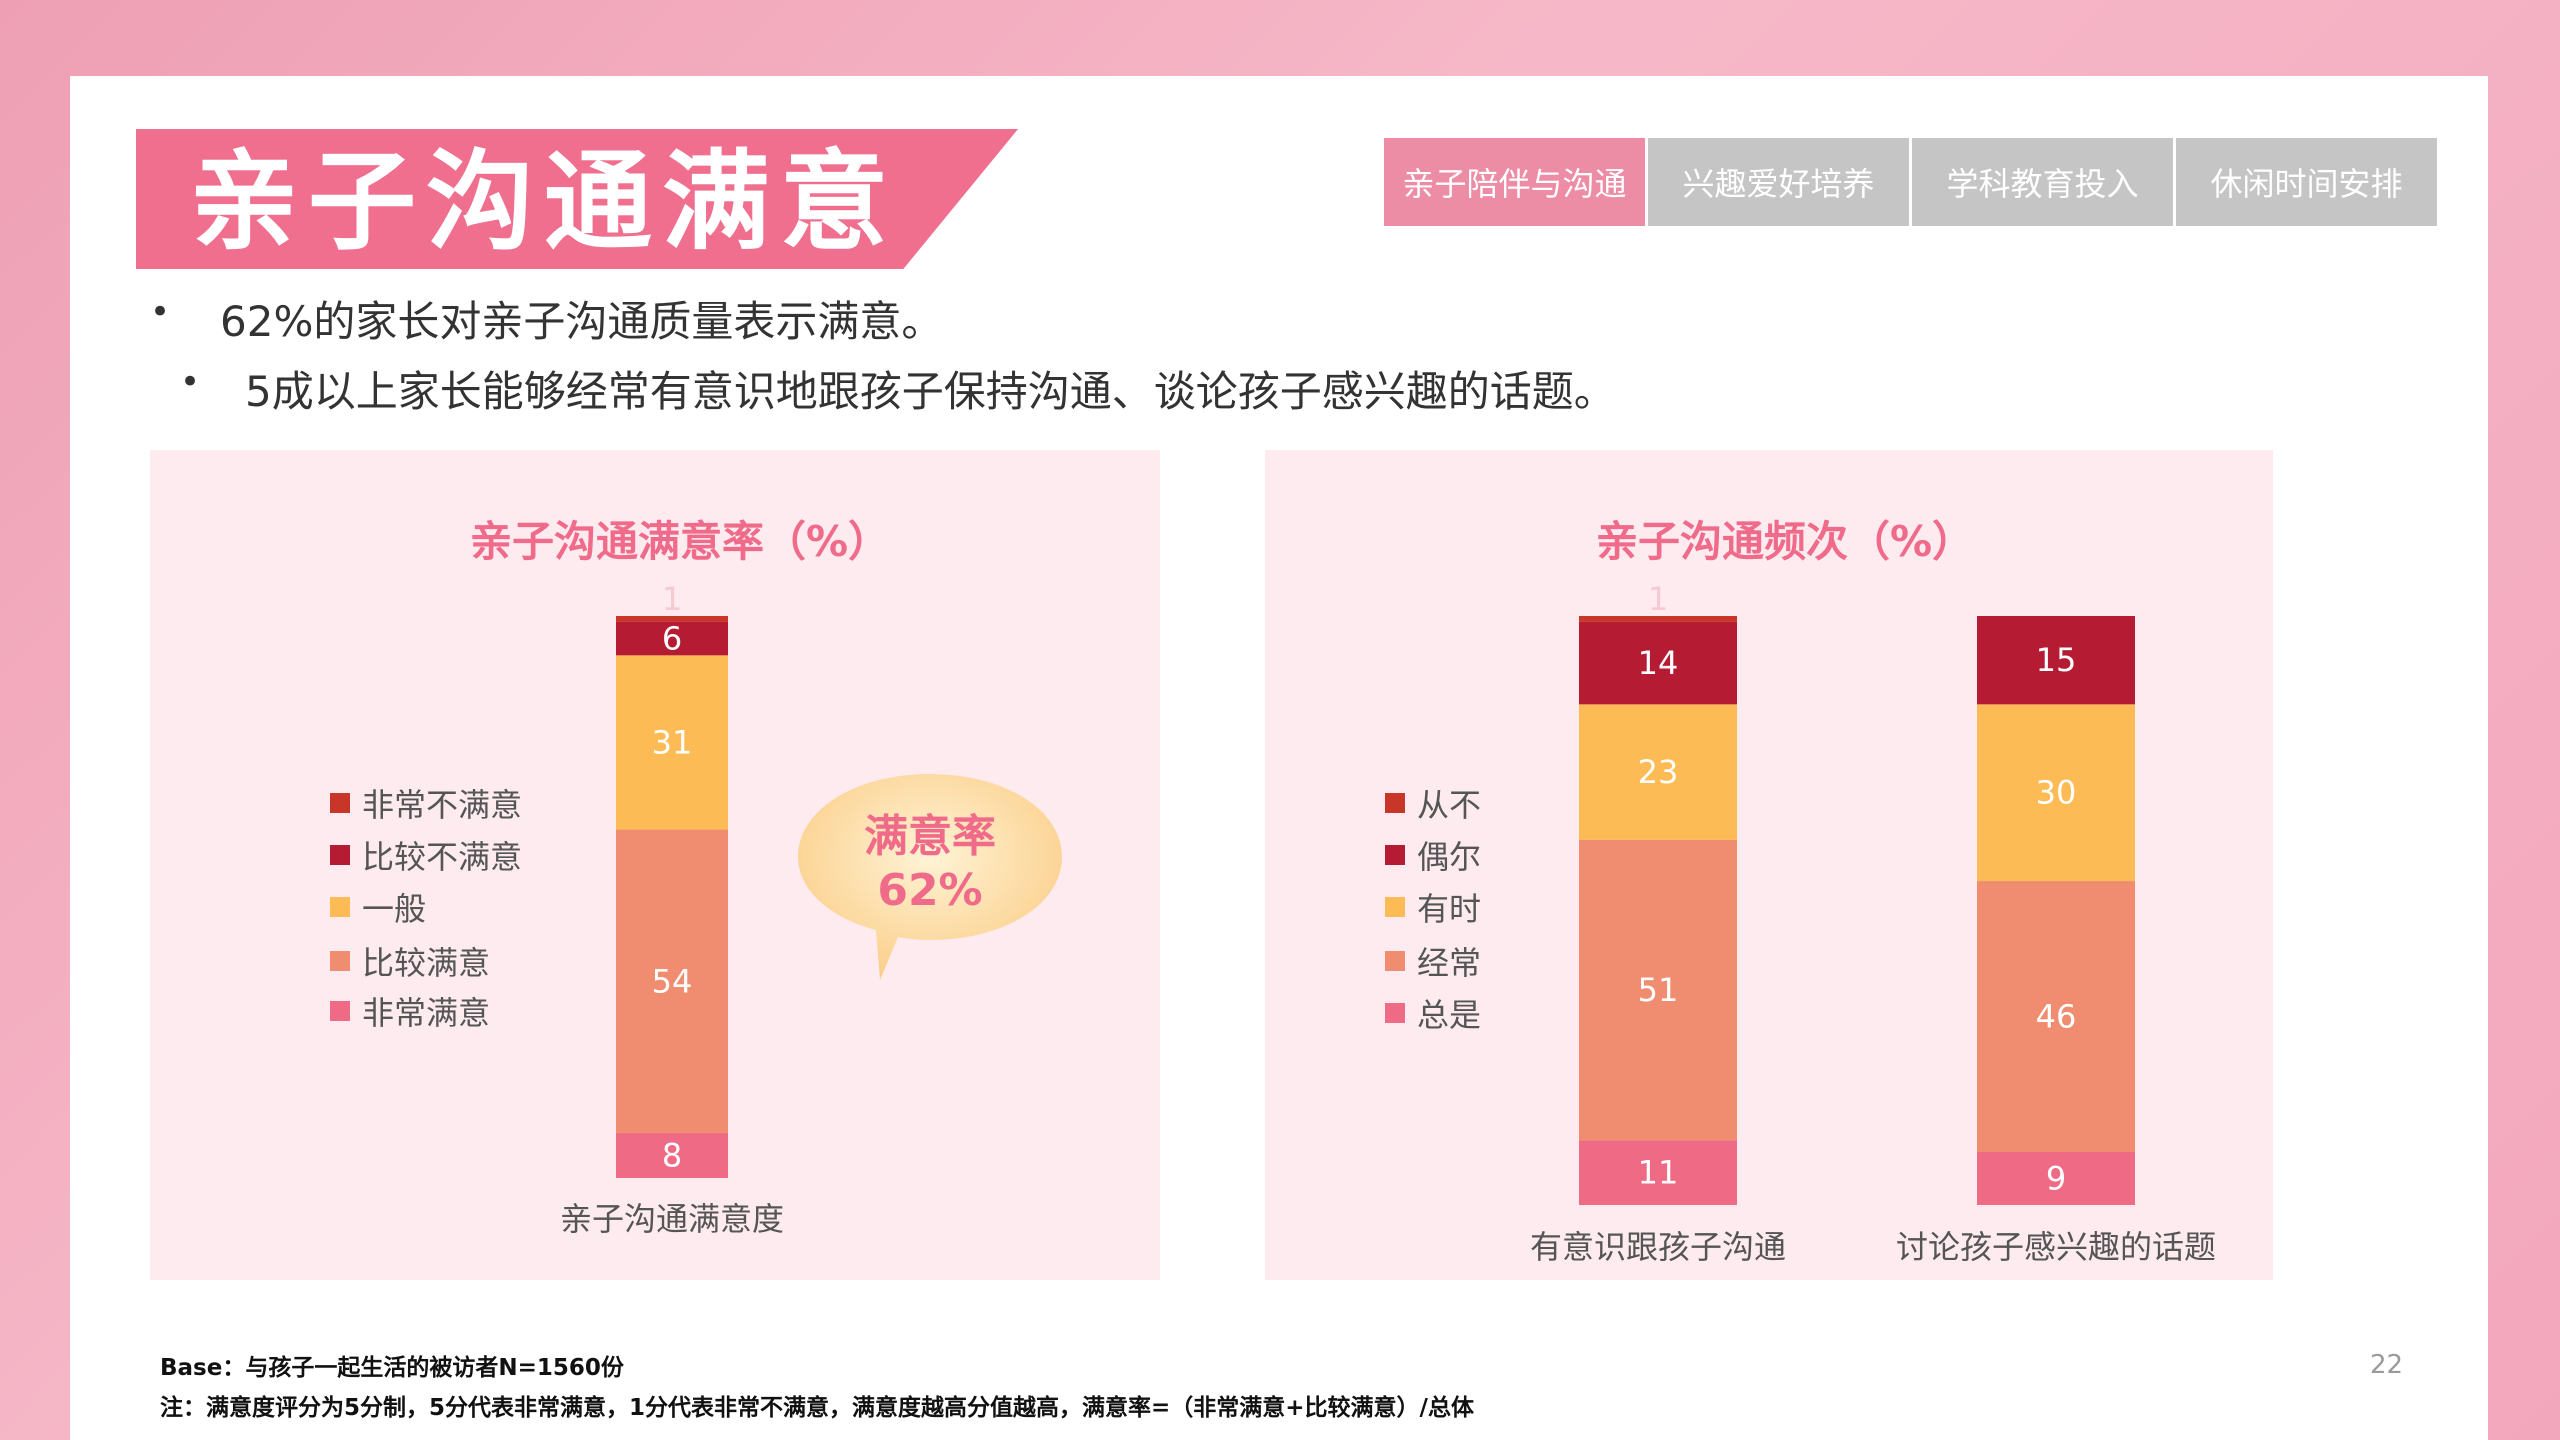 The height and width of the screenshot is (1440, 2560). I want to click on bar-value-label: 30, so click(2056, 793).